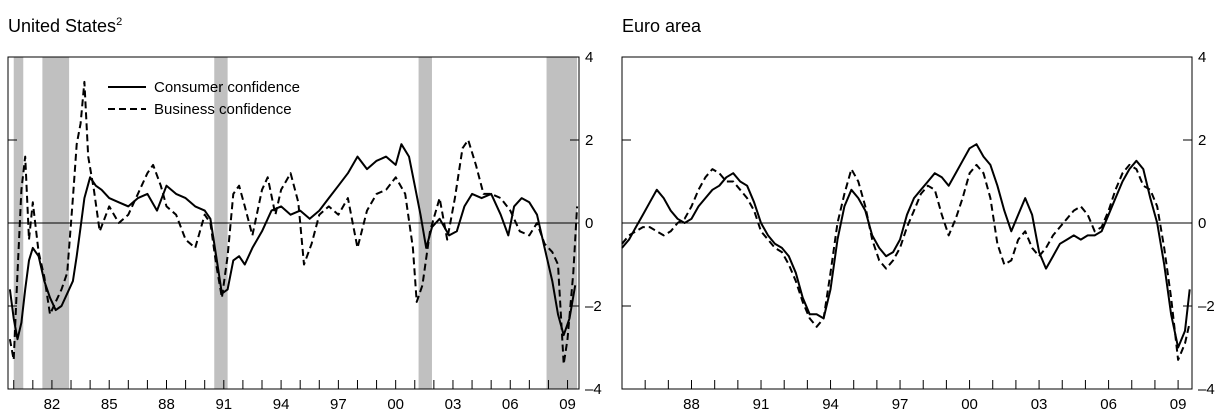  I want to click on x-tick-label: 85, so click(109, 404).